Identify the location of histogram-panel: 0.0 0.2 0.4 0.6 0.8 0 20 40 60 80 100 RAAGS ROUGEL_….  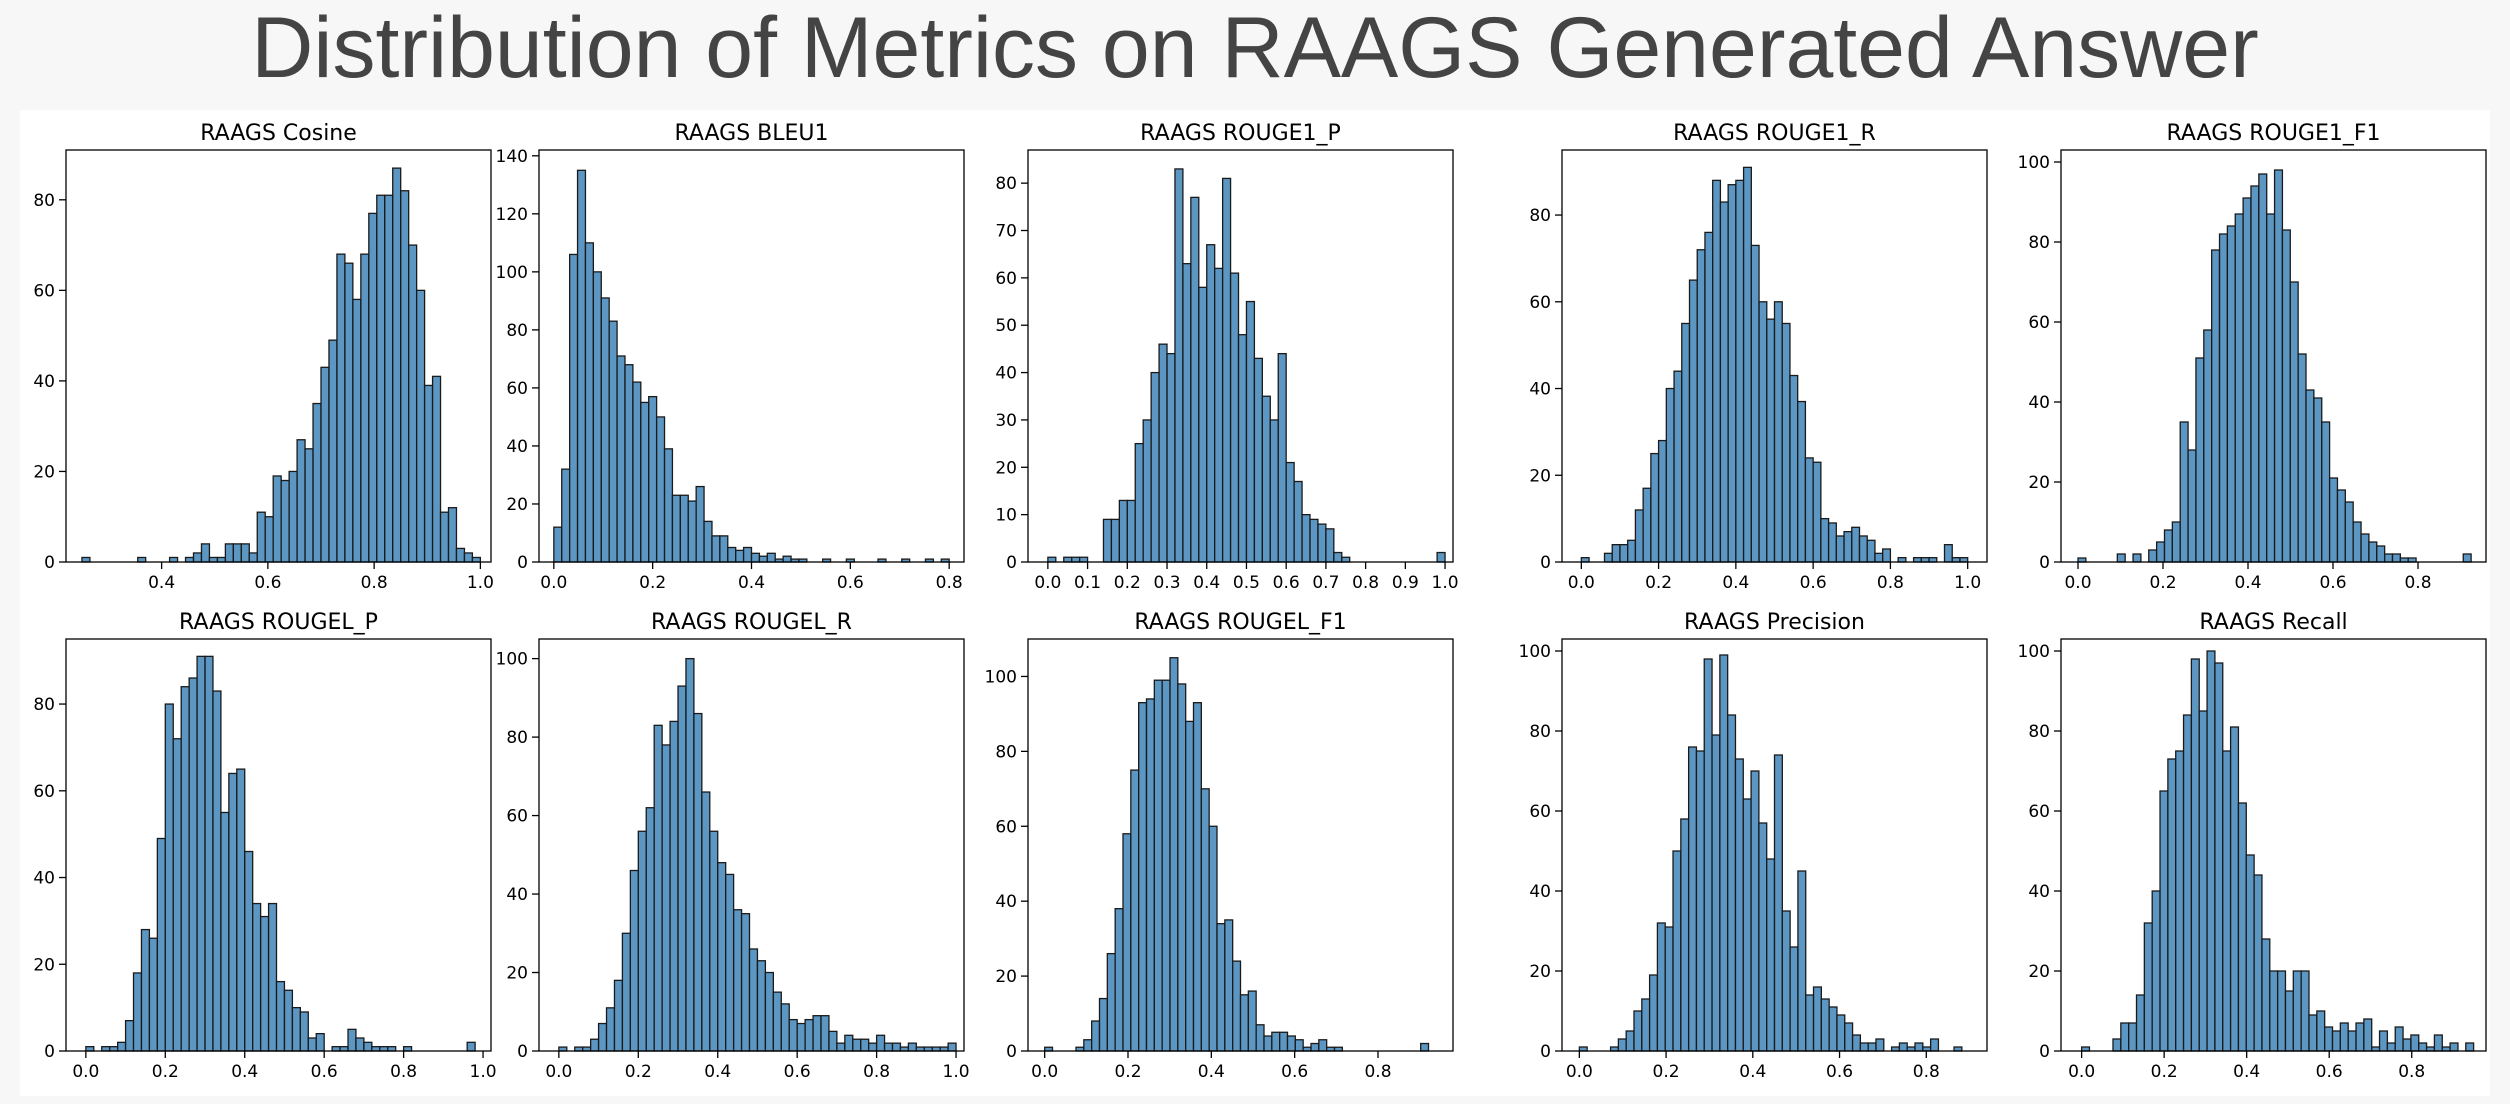
(1219, 846).